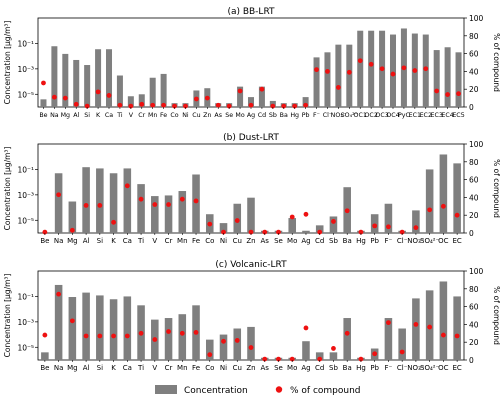  What do you see at coordinates (402, 368) in the screenshot?
I see `category-label: Cl⁻` at bounding box center [402, 368].